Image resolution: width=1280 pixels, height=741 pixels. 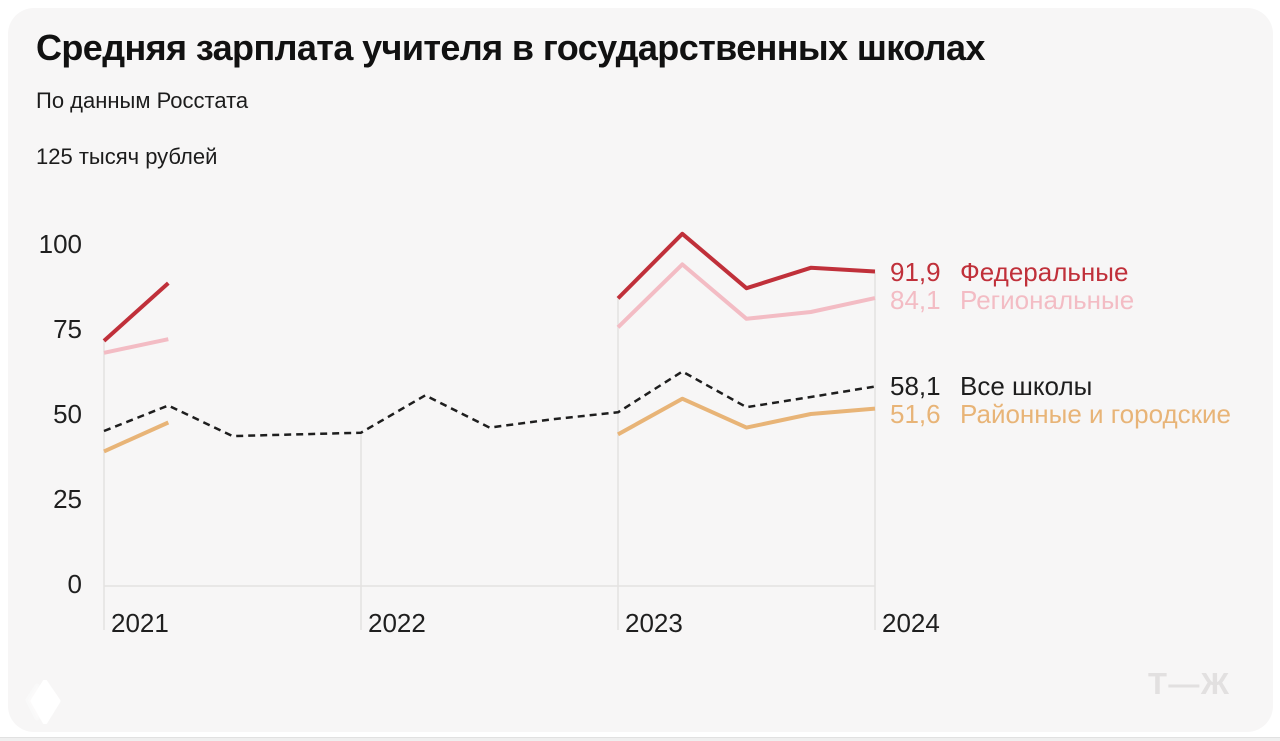 What do you see at coordinates (1044, 271) in the screenshot?
I see `legend-label: Федеральные` at bounding box center [1044, 271].